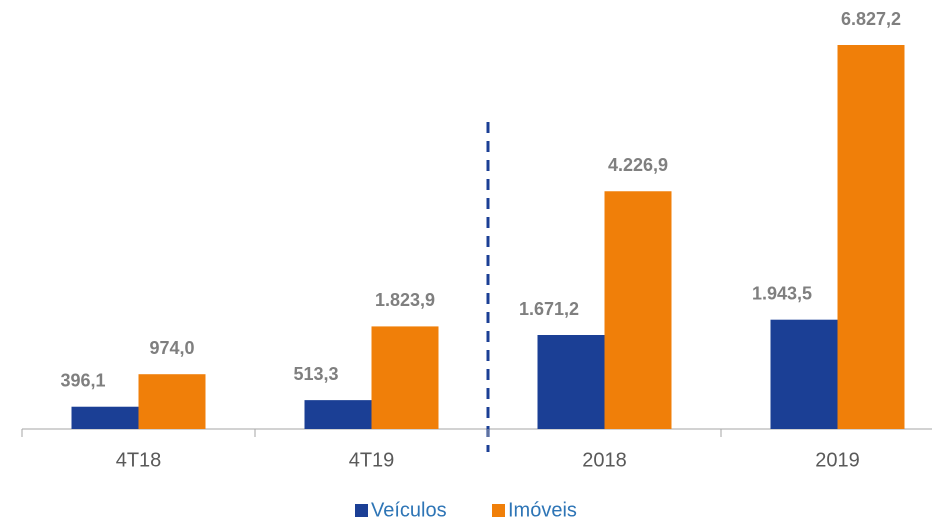  What do you see at coordinates (409, 510) in the screenshot?
I see `legend-label: Veículos` at bounding box center [409, 510].